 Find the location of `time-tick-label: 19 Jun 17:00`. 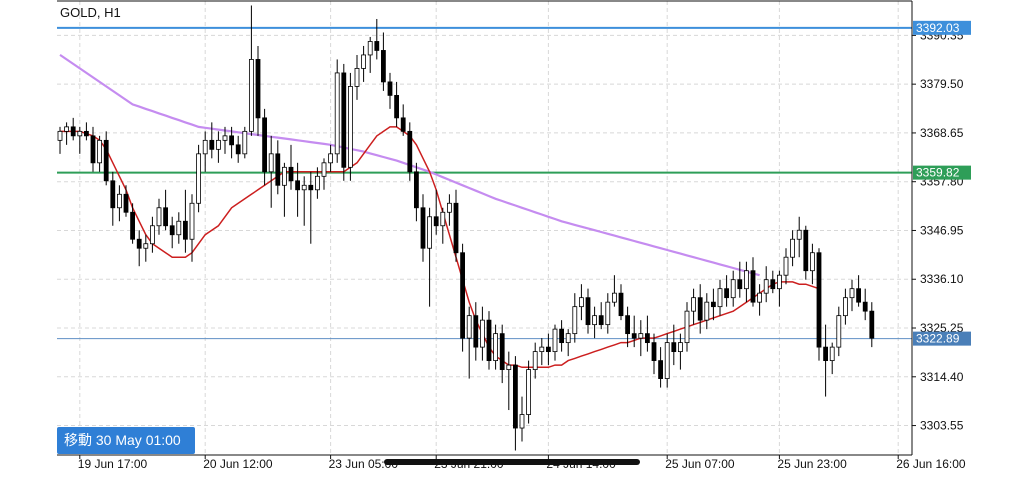

time-tick-label: 19 Jun 17:00 is located at coordinates (113, 464).